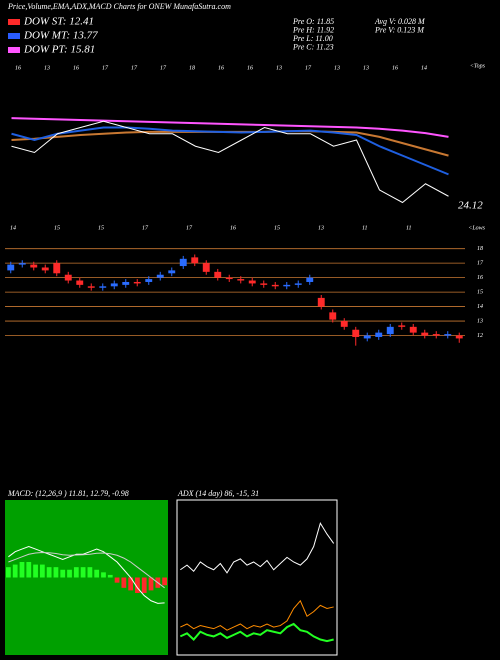 This screenshot has width=500, height=660. Describe the element at coordinates (257, 577) in the screenshot. I see `adx-frame` at that location.